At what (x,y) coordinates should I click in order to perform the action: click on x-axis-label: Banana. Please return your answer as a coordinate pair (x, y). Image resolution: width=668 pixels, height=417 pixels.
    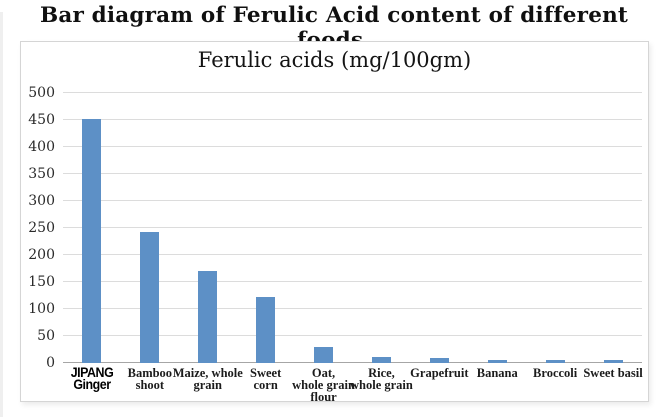
    Looking at the image, I should click on (497, 373).